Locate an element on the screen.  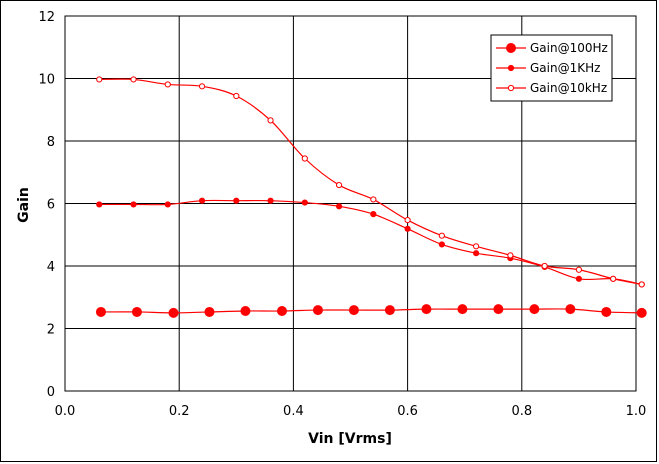
y-tick-label: 6 is located at coordinates (51, 205).